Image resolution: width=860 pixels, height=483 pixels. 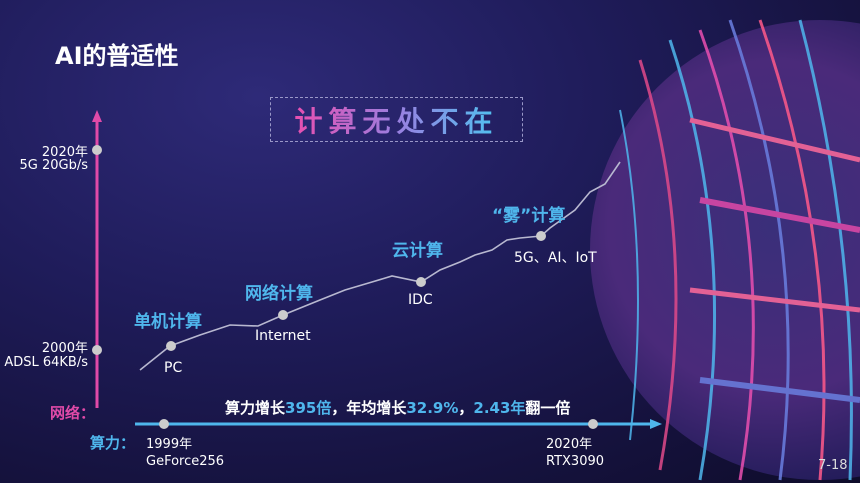 I want to click on summary-text: ，年均增长, so click(x=369, y=408).